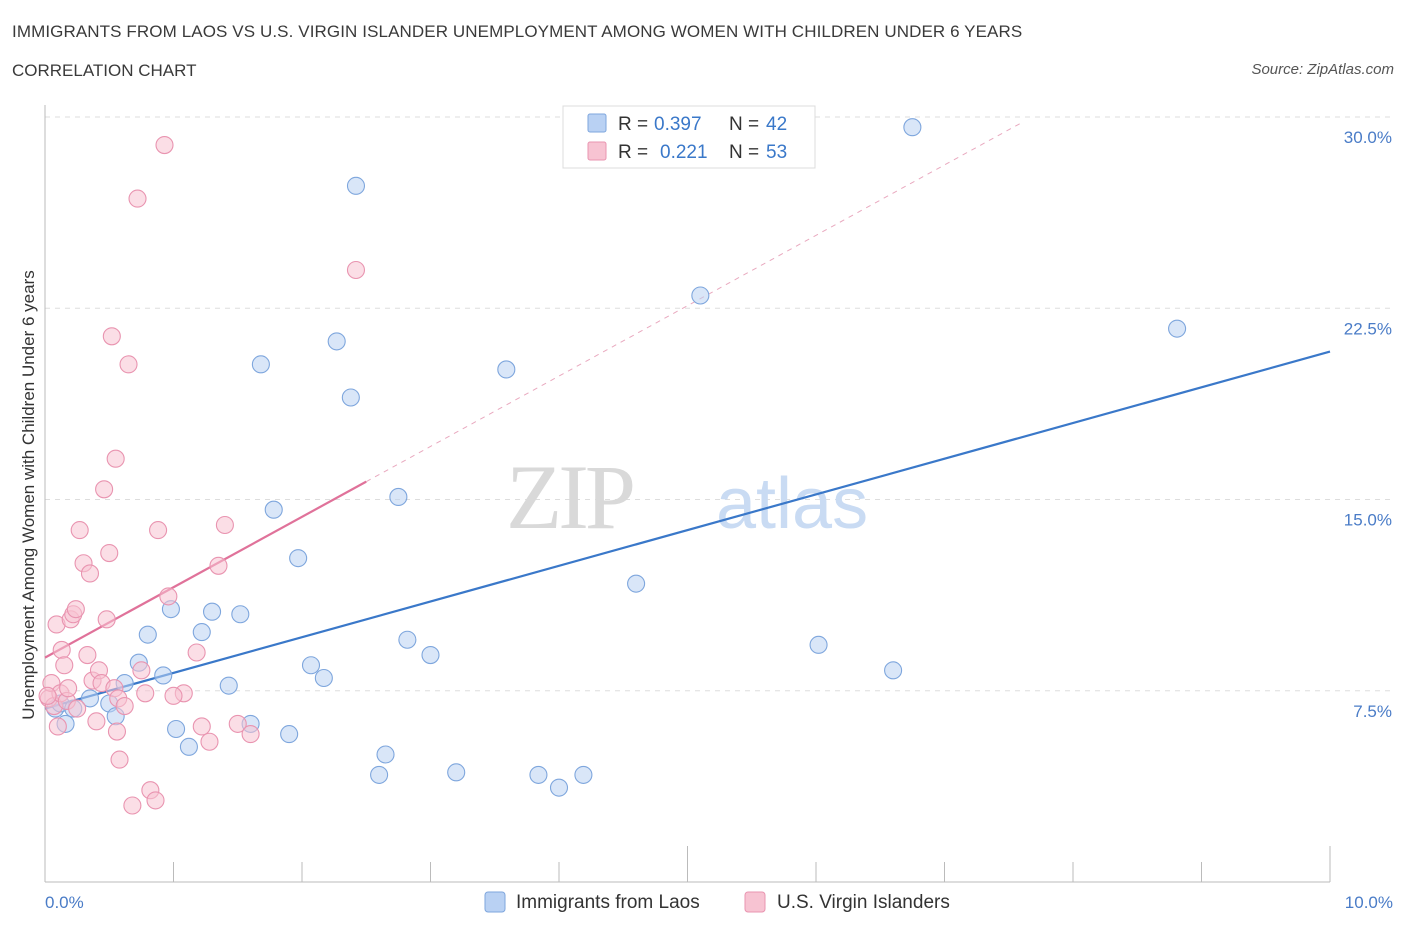 The height and width of the screenshot is (930, 1406). Describe the element at coordinates (597, 123) in the screenshot. I see `legend-swatch-laos` at that location.